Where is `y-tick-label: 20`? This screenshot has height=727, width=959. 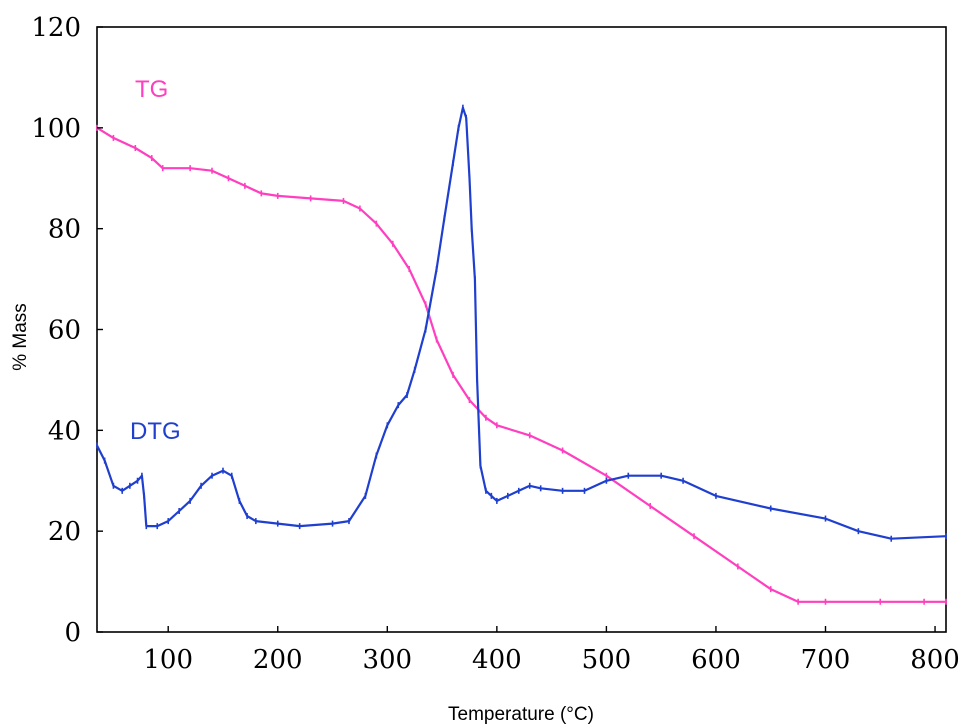
y-tick-label: 20 is located at coordinates (64, 532).